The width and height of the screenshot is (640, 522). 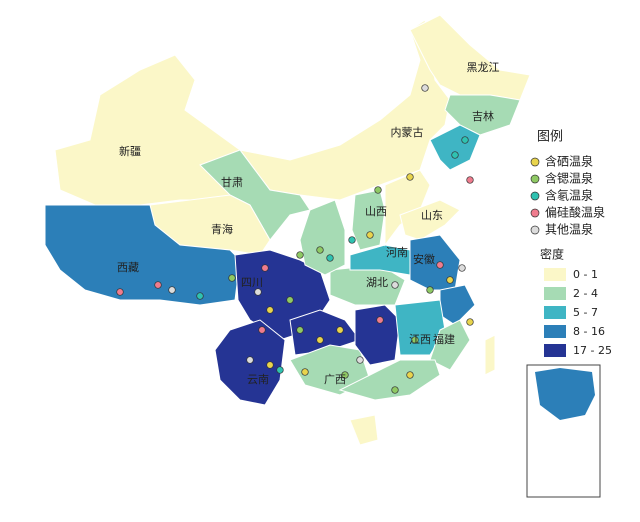 I want to click on province-label: 湖北, so click(x=377, y=282).